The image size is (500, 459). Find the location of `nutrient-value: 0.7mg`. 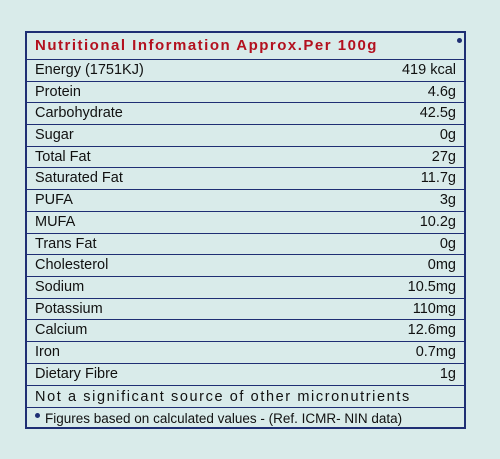

nutrient-value: 0.7mg is located at coordinates (435, 351).